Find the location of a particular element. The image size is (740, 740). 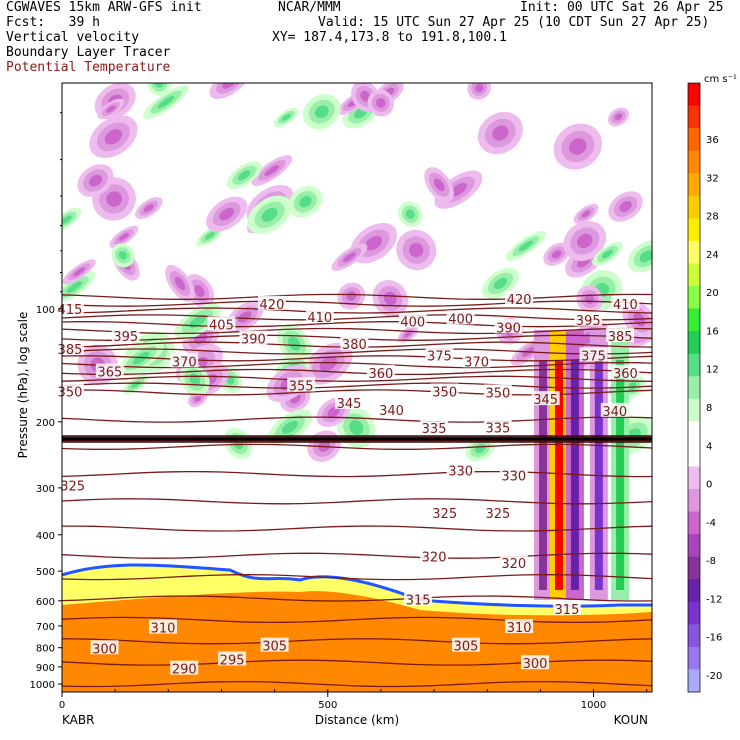

y-tick-label: 700 is located at coordinates (45, 627).